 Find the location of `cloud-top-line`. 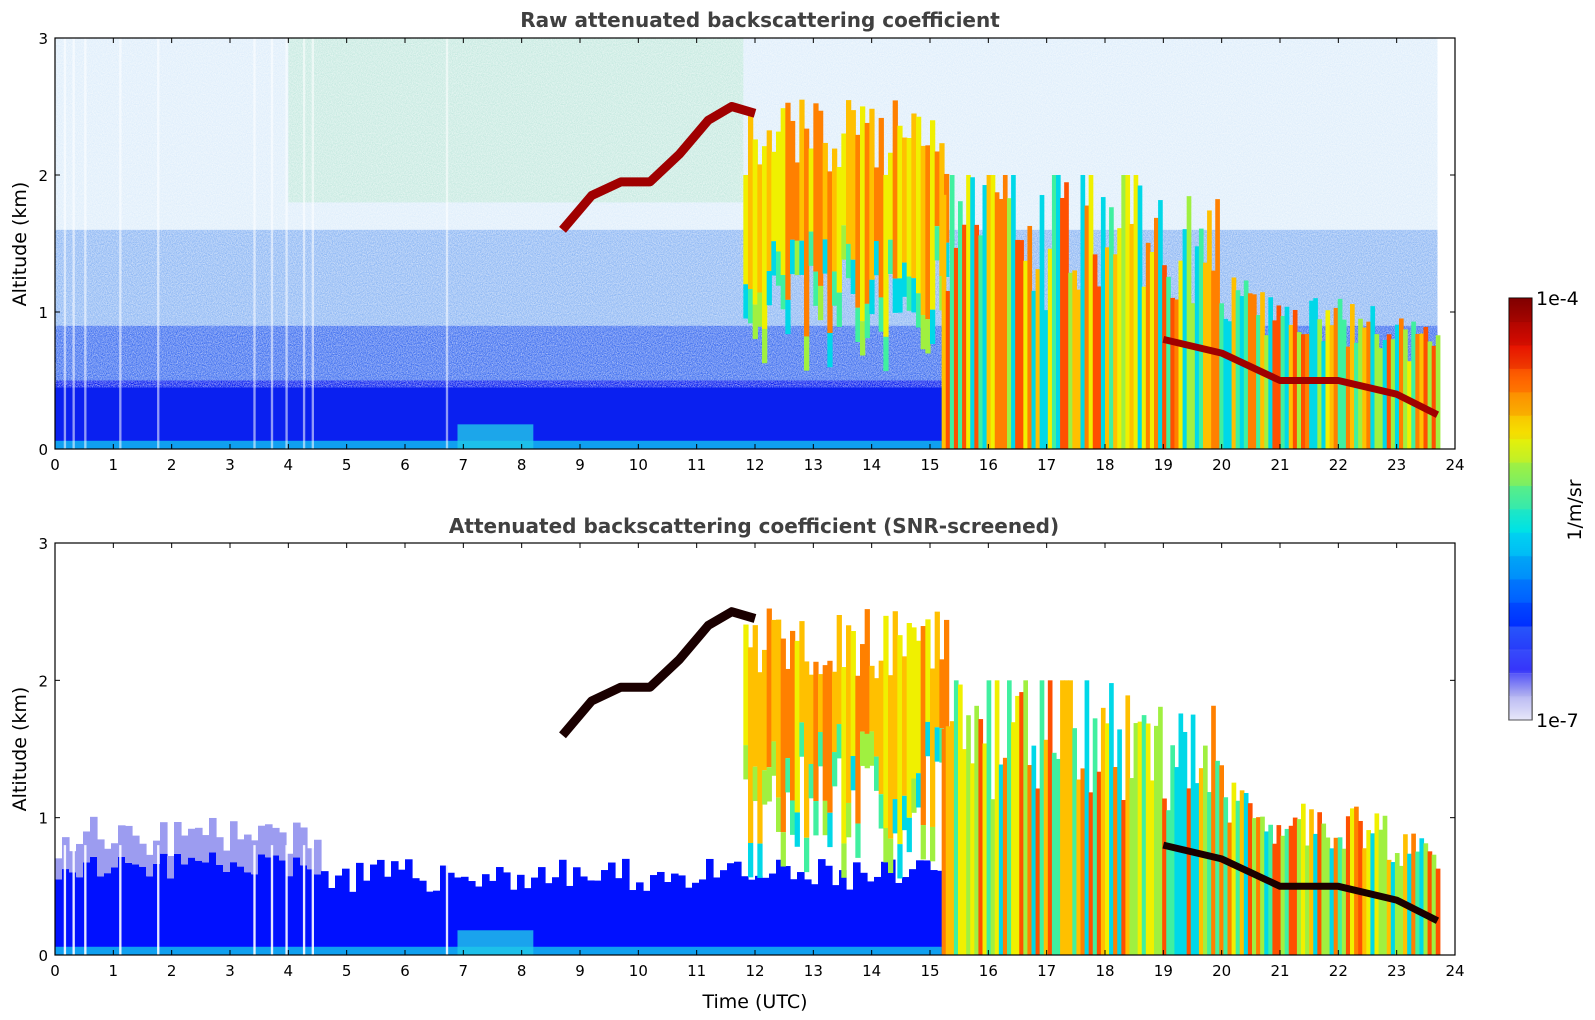

cloud-top-line is located at coordinates (1301, 882).